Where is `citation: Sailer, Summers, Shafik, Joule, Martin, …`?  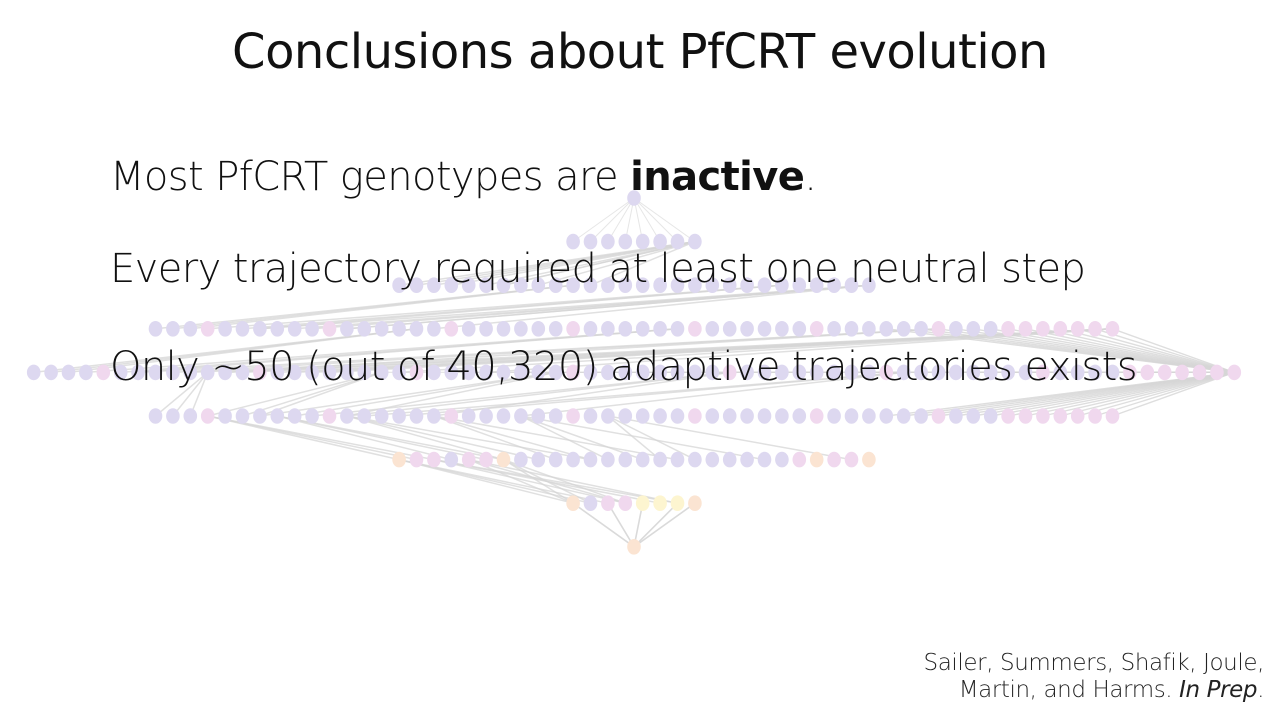 citation: Sailer, Summers, Shafik, Joule, Martin, … is located at coordinates (1094, 677).